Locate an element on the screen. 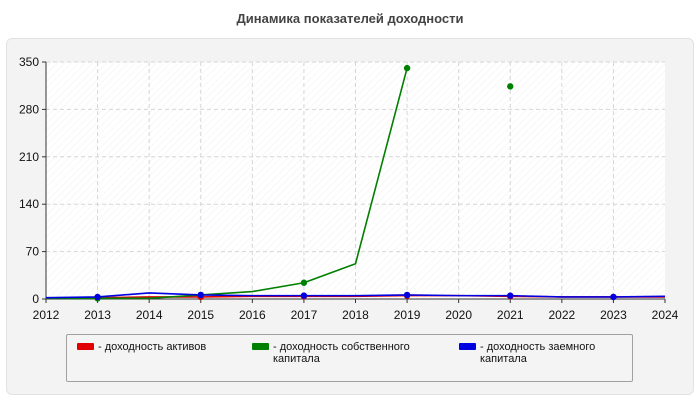 The width and height of the screenshot is (700, 400). x-tick-label: 2023 is located at coordinates (613, 315).